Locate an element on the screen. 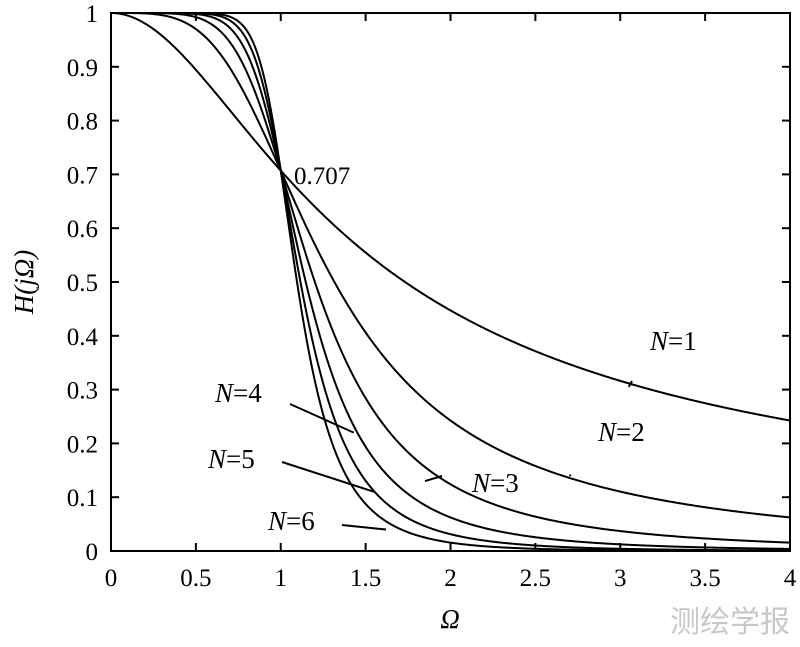 The image size is (800, 647). series-label-n-2: N=2 is located at coordinates (621, 432).